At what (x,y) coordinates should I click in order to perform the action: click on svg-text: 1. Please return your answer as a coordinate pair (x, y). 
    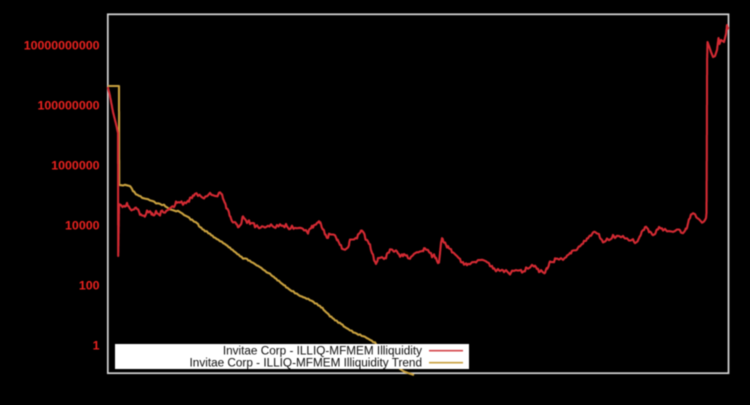
    Looking at the image, I should click on (96, 345).